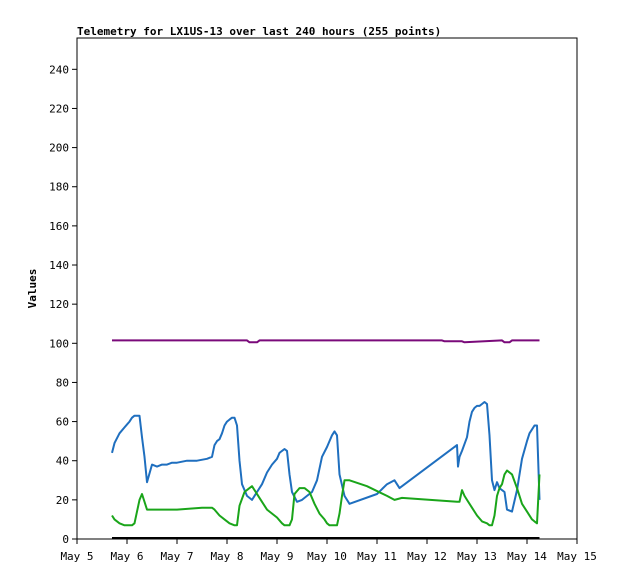 The width and height of the screenshot is (618, 579). What do you see at coordinates (327, 556) in the screenshot?
I see `x-tick-label: May 10` at bounding box center [327, 556].